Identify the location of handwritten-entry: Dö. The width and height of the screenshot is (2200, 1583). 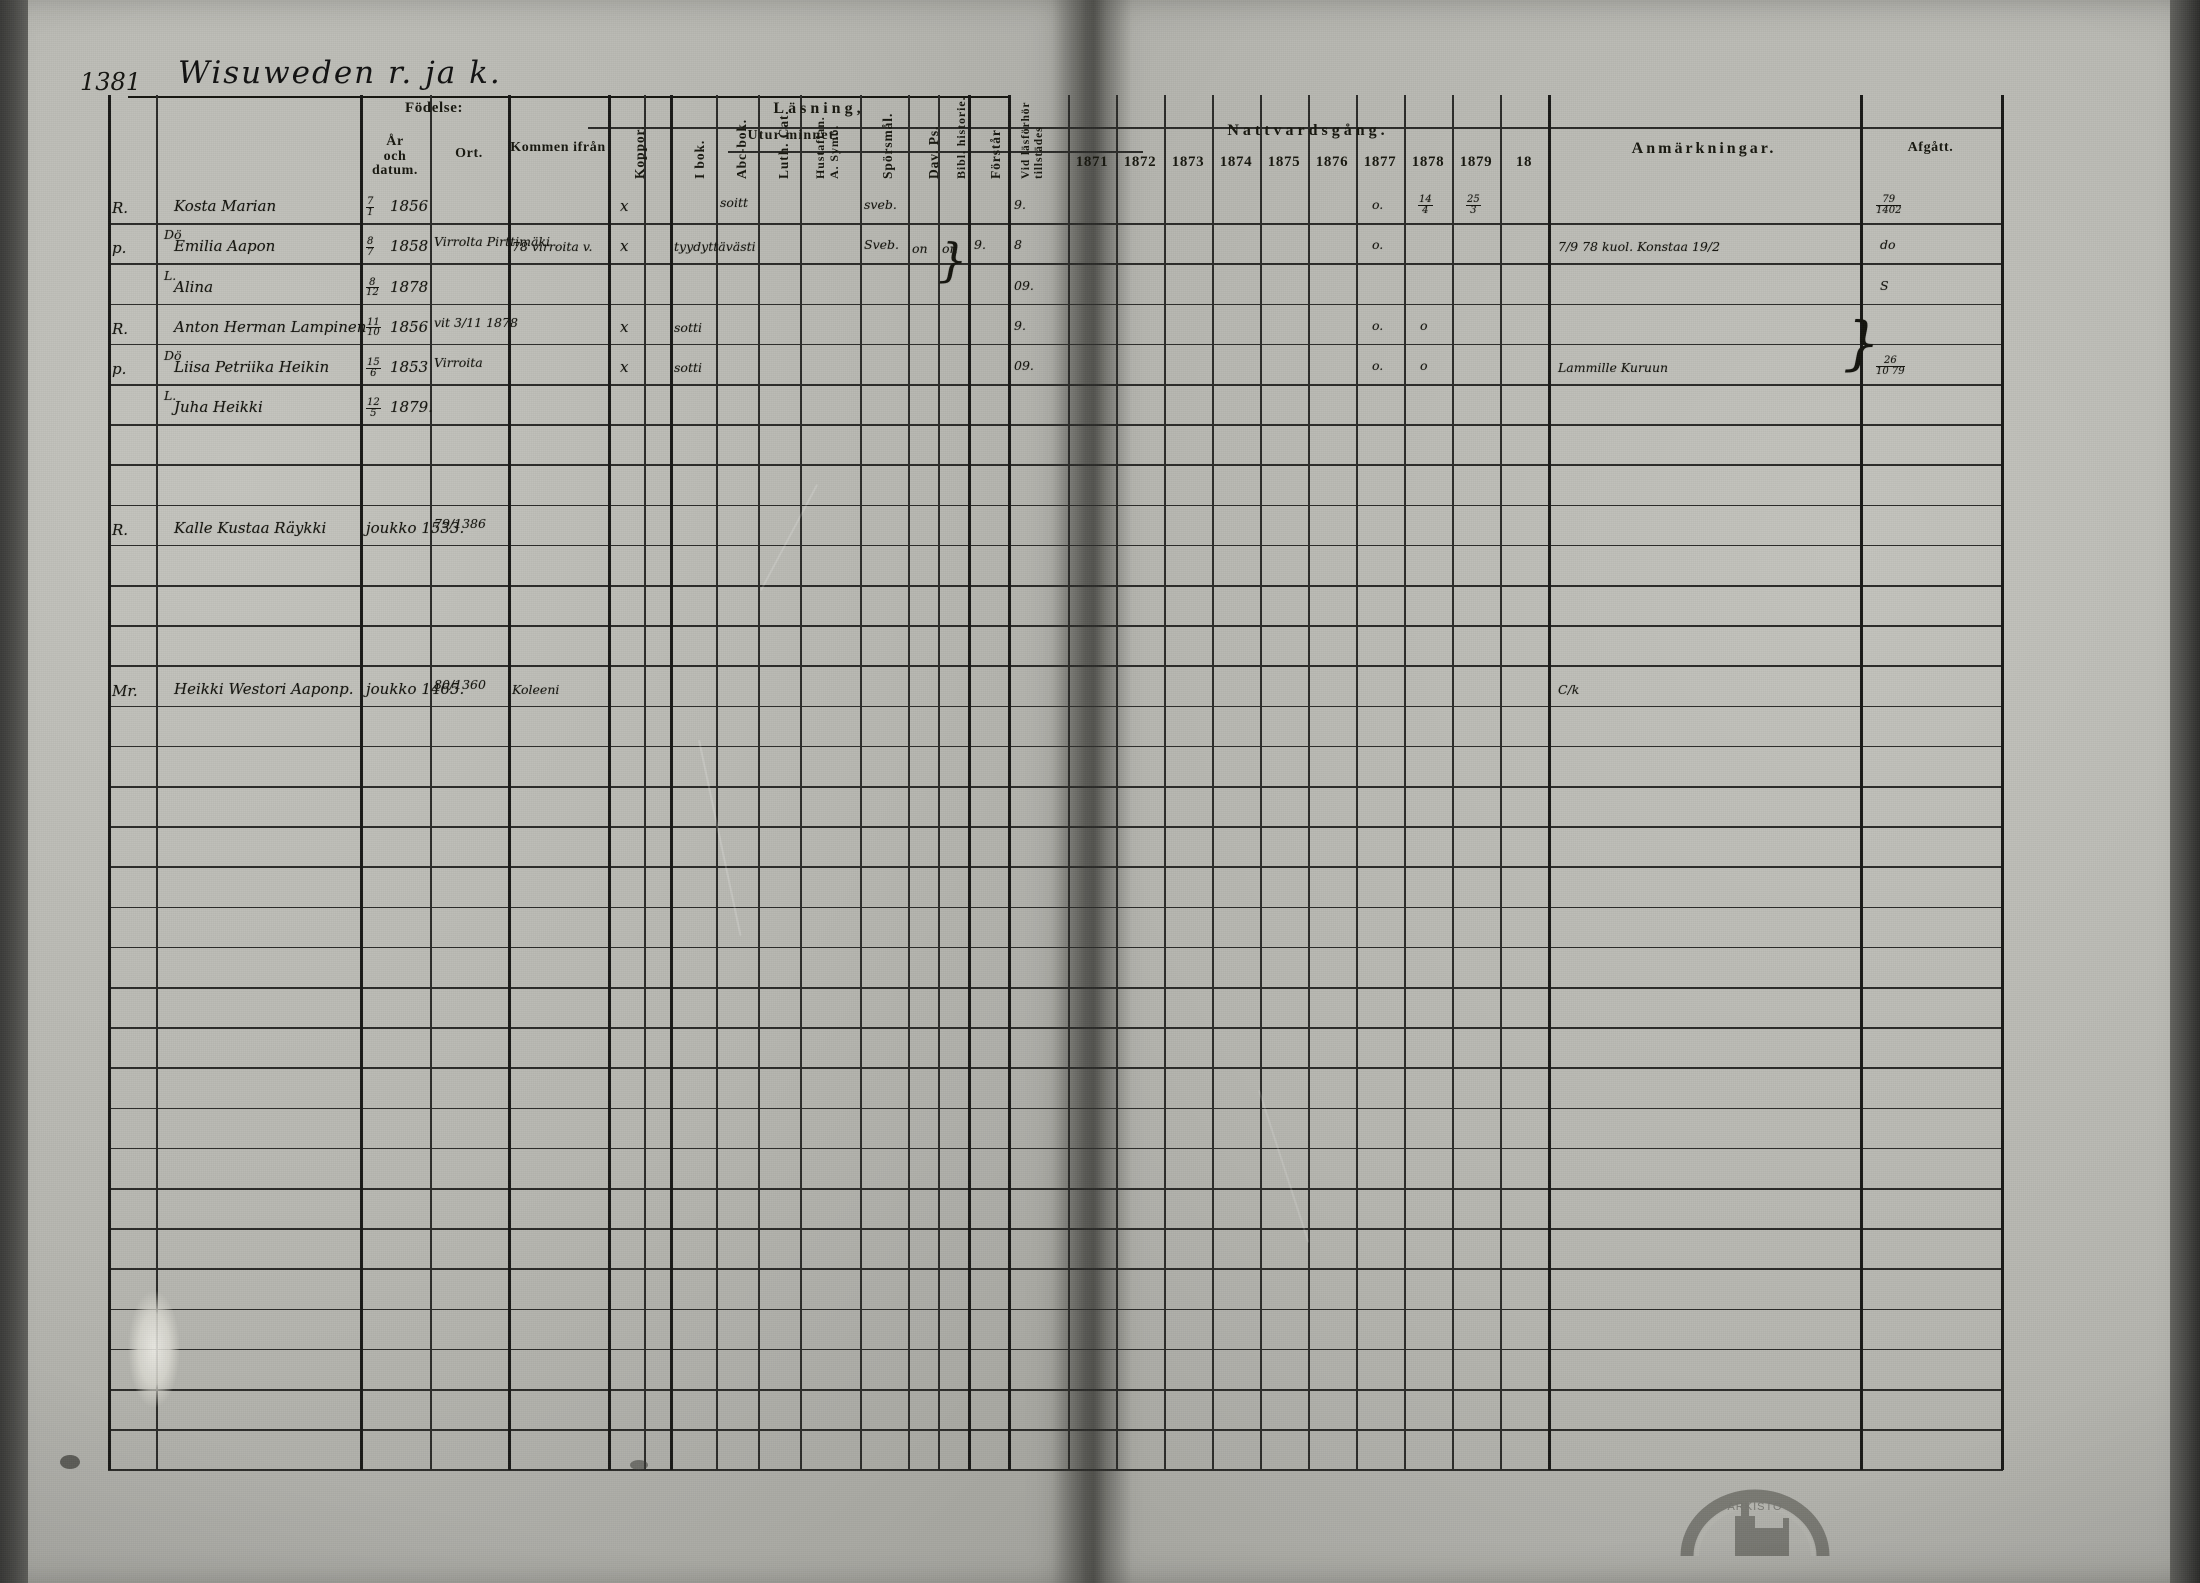
(173, 235).